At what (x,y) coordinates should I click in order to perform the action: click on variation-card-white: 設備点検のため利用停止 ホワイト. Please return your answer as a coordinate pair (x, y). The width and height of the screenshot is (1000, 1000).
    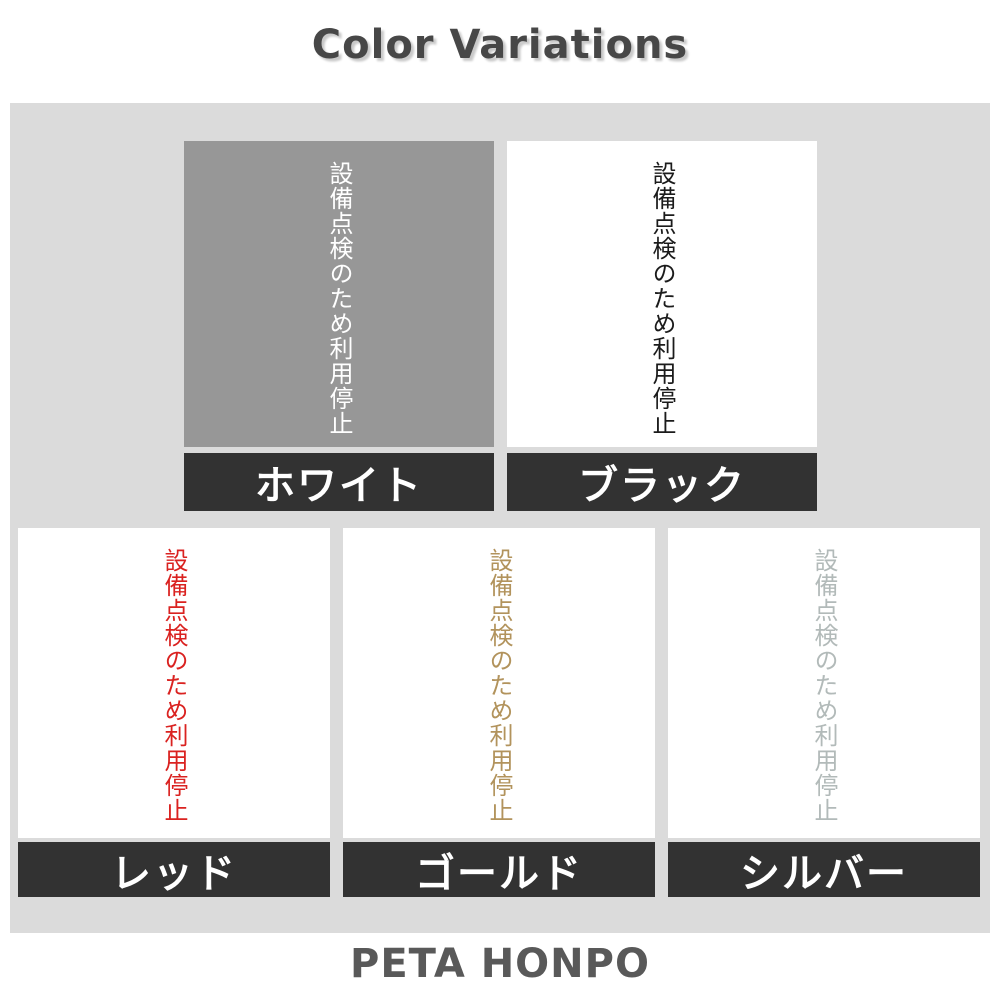
    Looking at the image, I should click on (339, 326).